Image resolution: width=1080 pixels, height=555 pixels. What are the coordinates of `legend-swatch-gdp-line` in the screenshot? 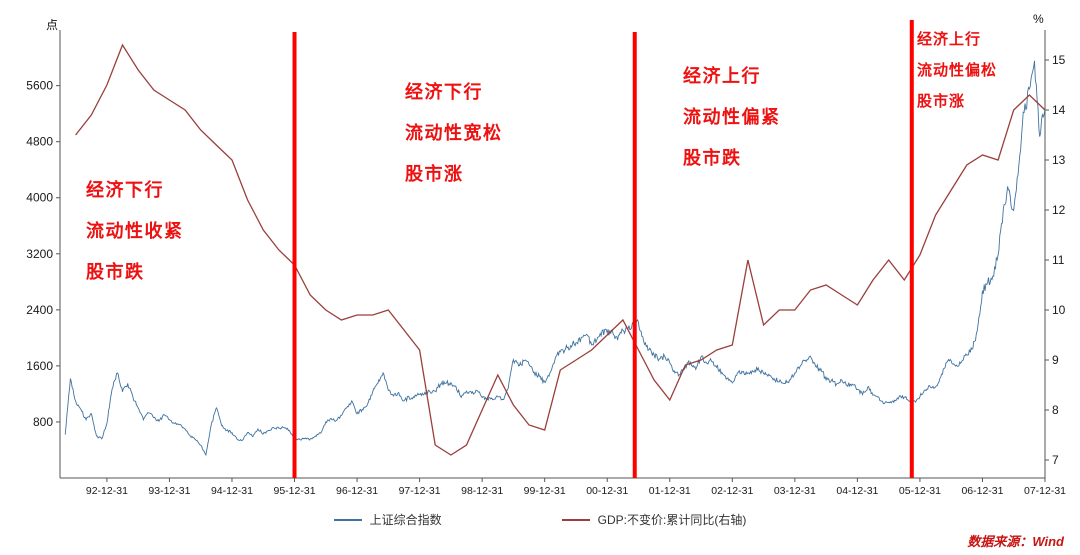 It's located at (575, 519).